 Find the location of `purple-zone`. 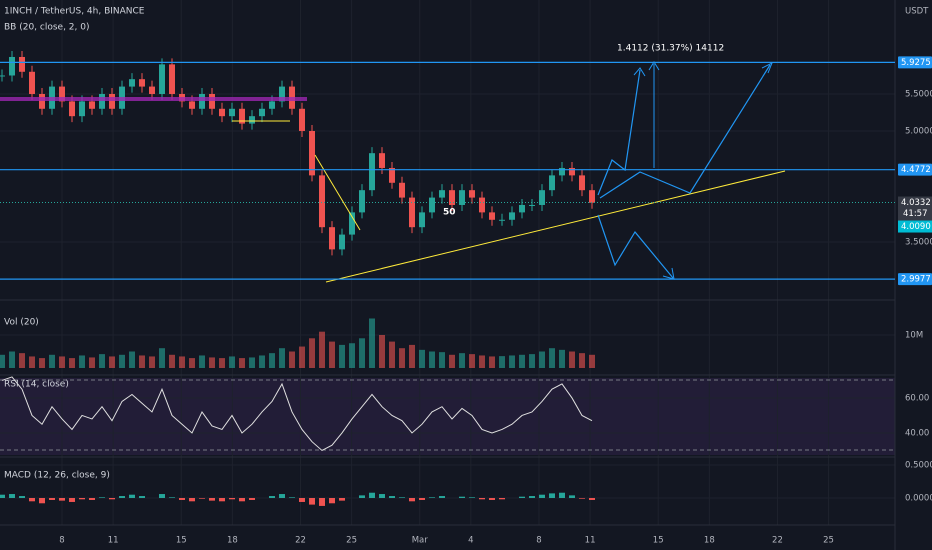

purple-zone is located at coordinates (153, 99).